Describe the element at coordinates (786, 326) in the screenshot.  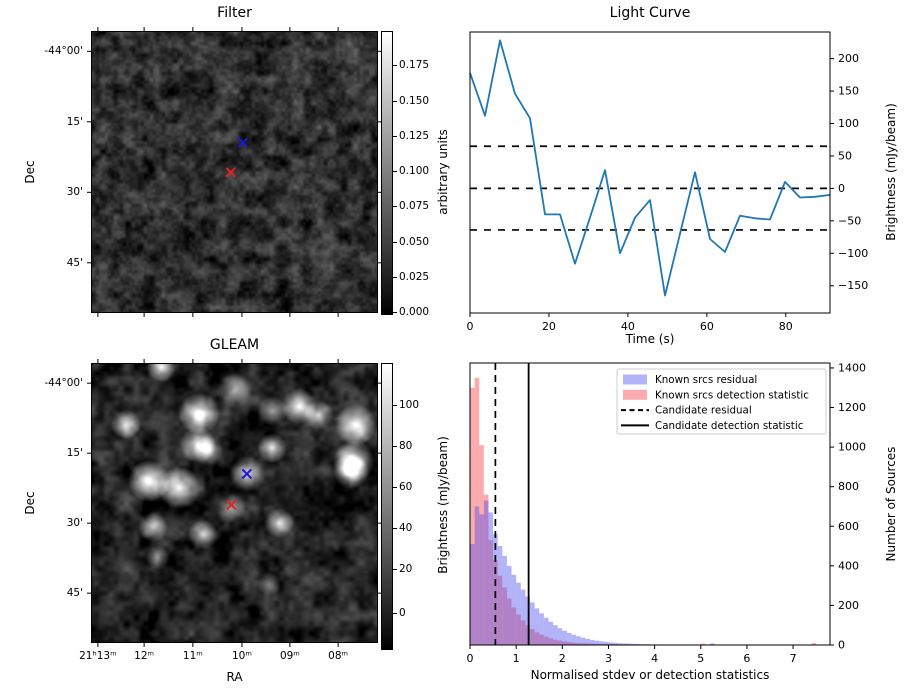
I see `x-tick-label: 80` at that location.